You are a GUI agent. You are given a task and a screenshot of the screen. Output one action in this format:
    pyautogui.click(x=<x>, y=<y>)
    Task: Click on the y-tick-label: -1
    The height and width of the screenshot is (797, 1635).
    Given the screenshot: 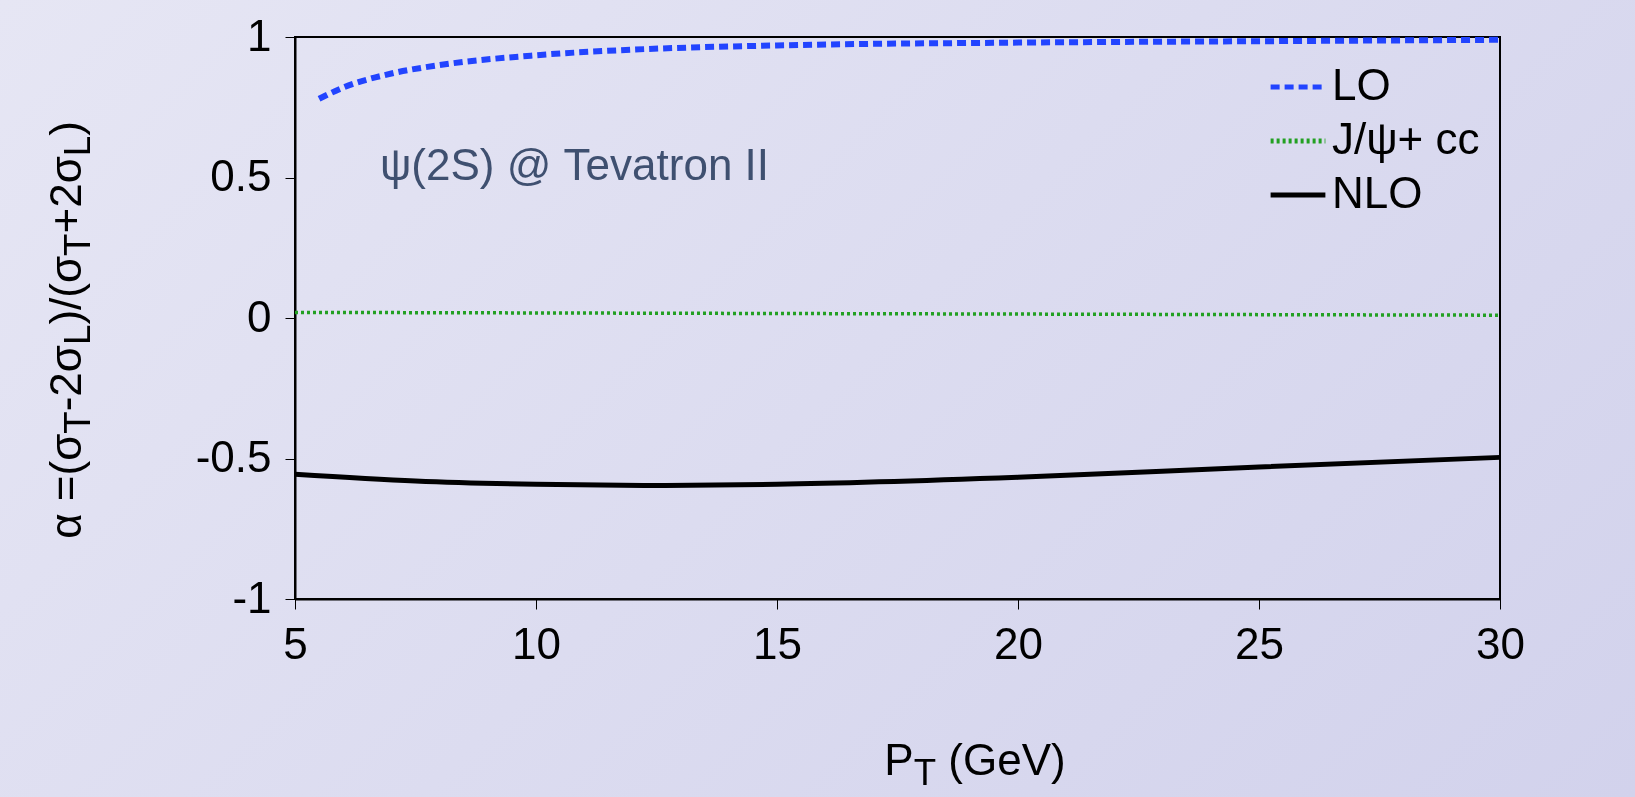 What is the action you would take?
    pyautogui.click(x=252, y=597)
    